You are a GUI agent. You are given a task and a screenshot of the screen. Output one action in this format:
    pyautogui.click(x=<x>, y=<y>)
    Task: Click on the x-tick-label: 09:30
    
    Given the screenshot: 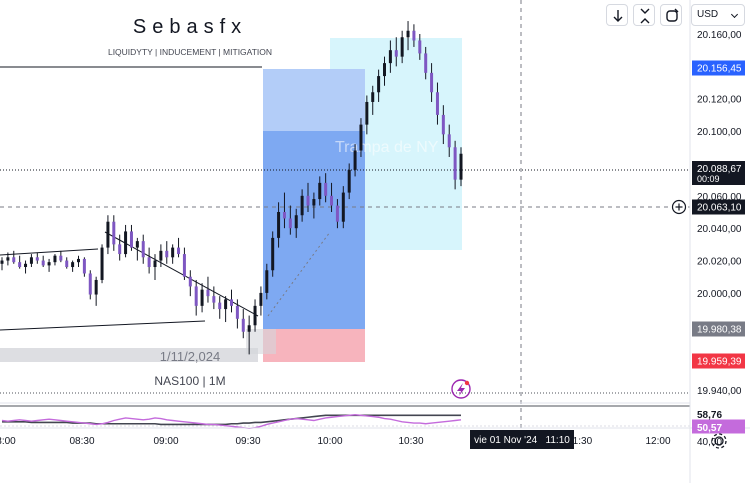 What is the action you would take?
    pyautogui.click(x=247, y=441)
    